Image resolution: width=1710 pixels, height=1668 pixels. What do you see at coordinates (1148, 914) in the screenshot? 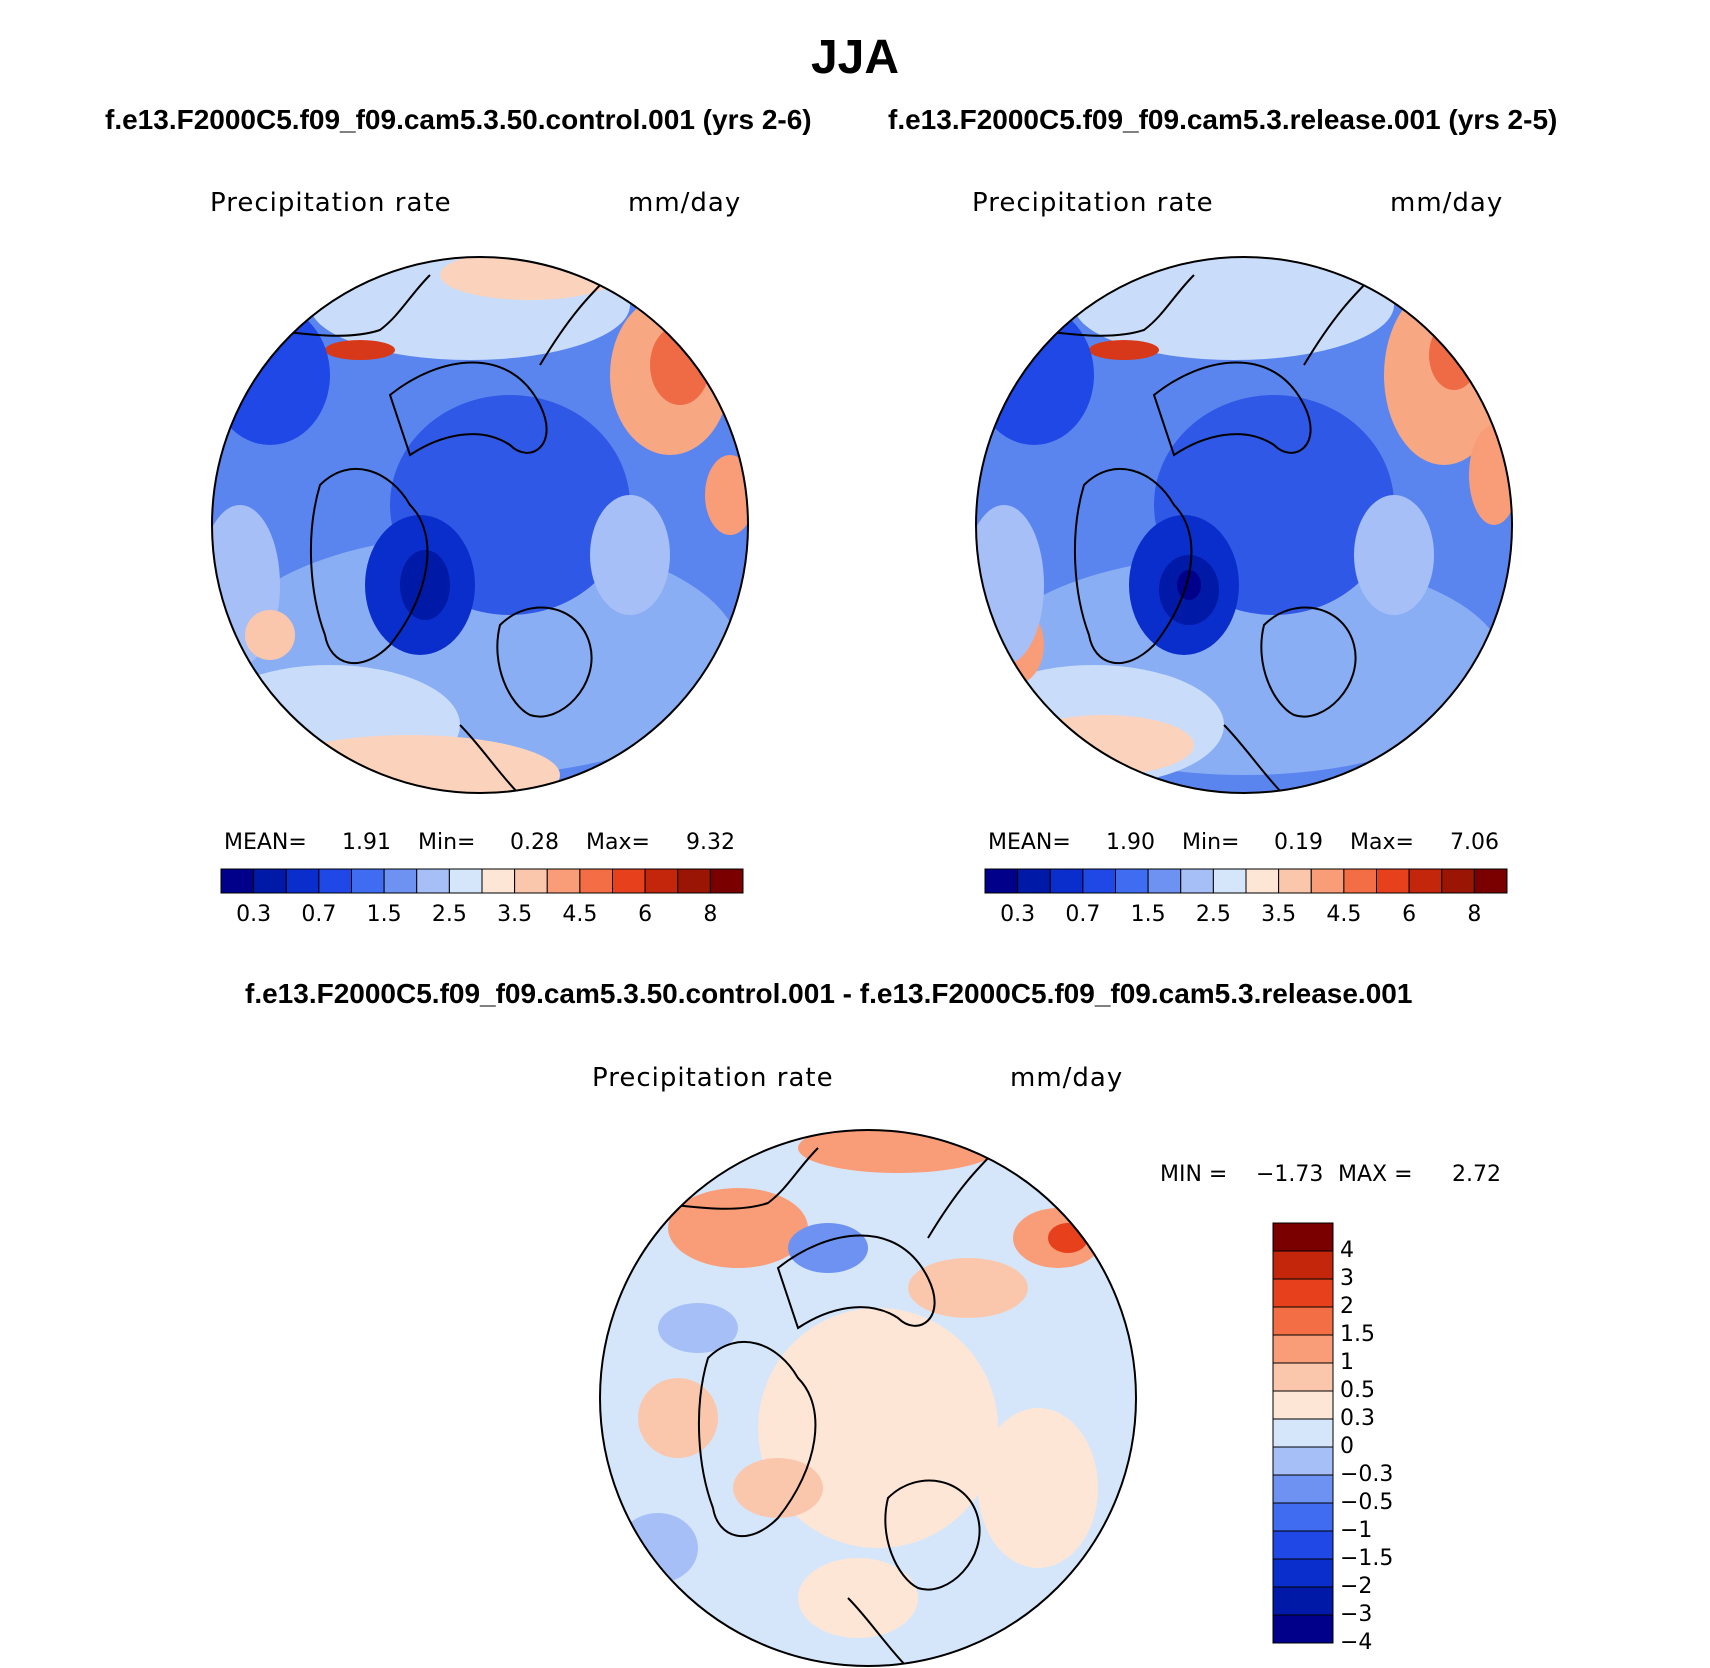
I see `panel2-colorbar-tick-label: 1.5` at bounding box center [1148, 914].